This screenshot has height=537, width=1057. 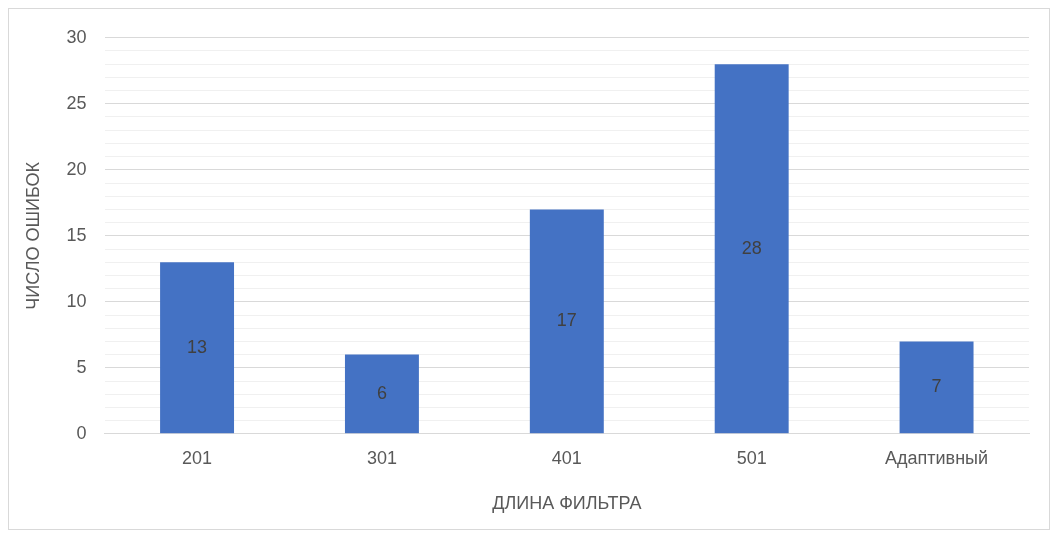 I want to click on y-tick-label: 15, so click(x=76, y=234).